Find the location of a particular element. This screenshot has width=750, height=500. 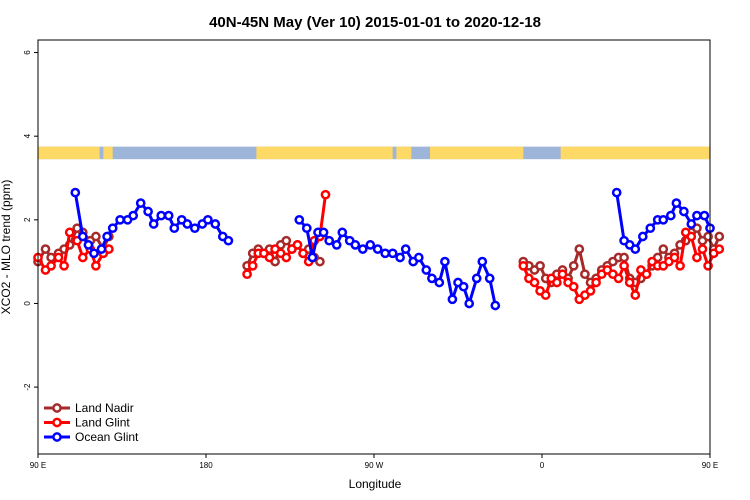

legend-ocean-glint-label: Ocean Glint is located at coordinates (107, 437).